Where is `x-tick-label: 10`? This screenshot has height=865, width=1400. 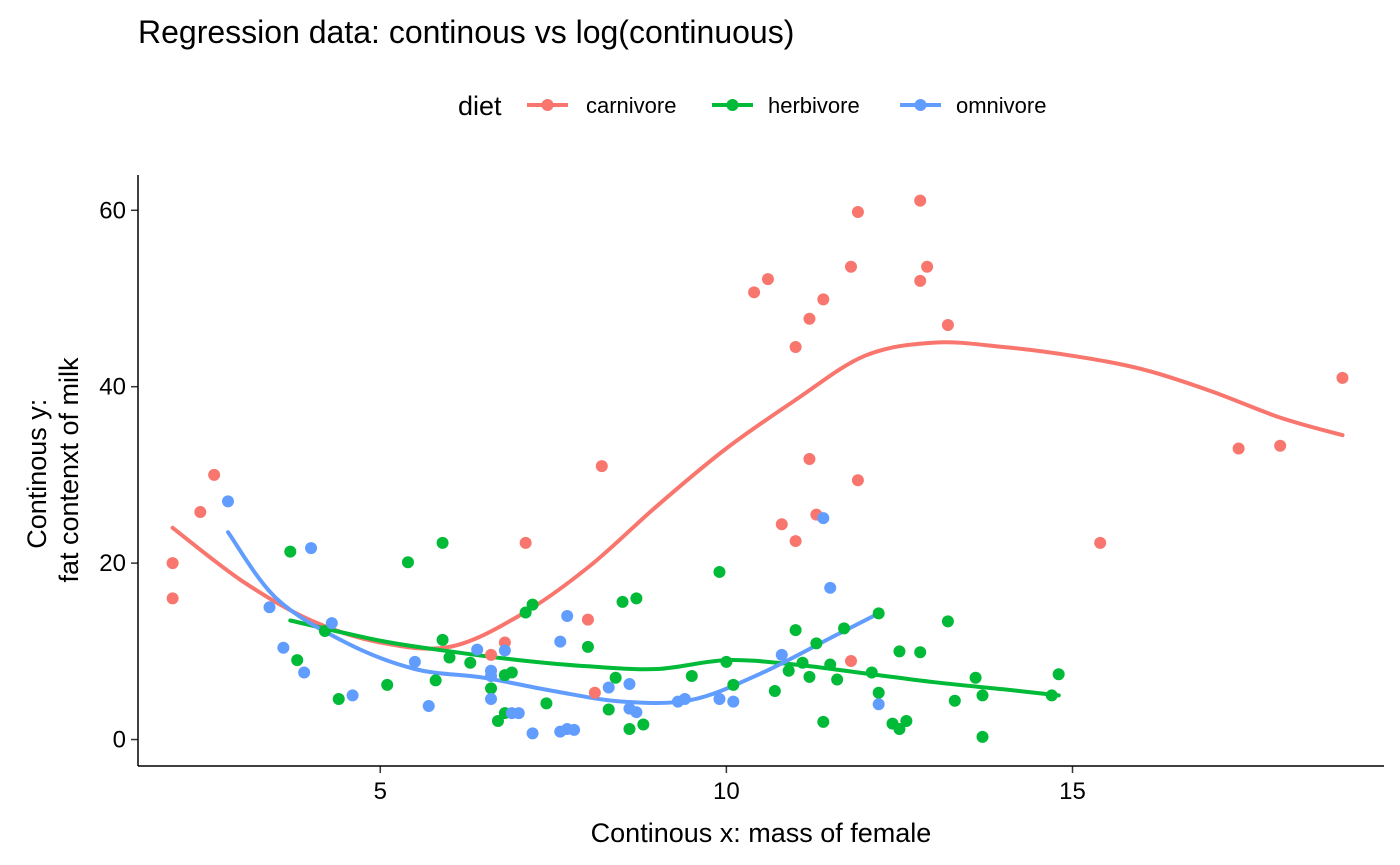
x-tick-label: 10 is located at coordinates (726, 791).